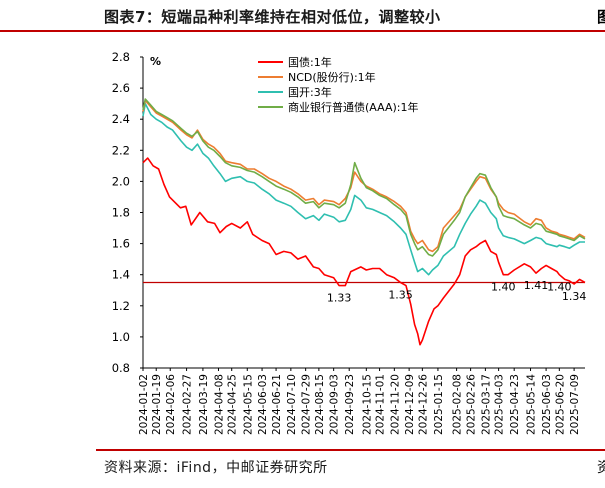 The height and width of the screenshot is (488, 605). What do you see at coordinates (121, 337) in the screenshot?
I see `y-tick-label: 1.0` at bounding box center [121, 337].